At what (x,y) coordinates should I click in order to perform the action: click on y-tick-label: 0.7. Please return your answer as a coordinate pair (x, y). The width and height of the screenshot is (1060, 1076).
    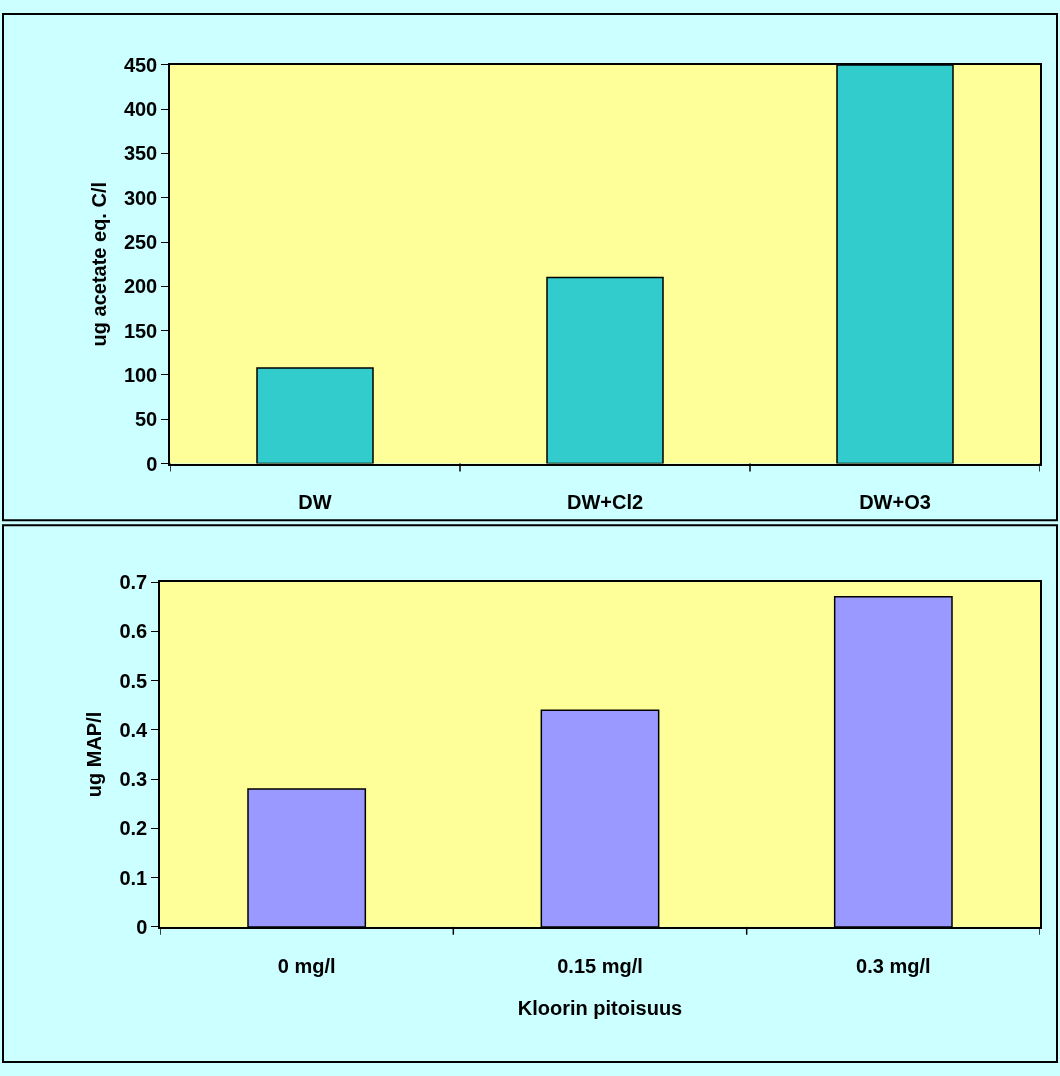
    Looking at the image, I should click on (133, 582).